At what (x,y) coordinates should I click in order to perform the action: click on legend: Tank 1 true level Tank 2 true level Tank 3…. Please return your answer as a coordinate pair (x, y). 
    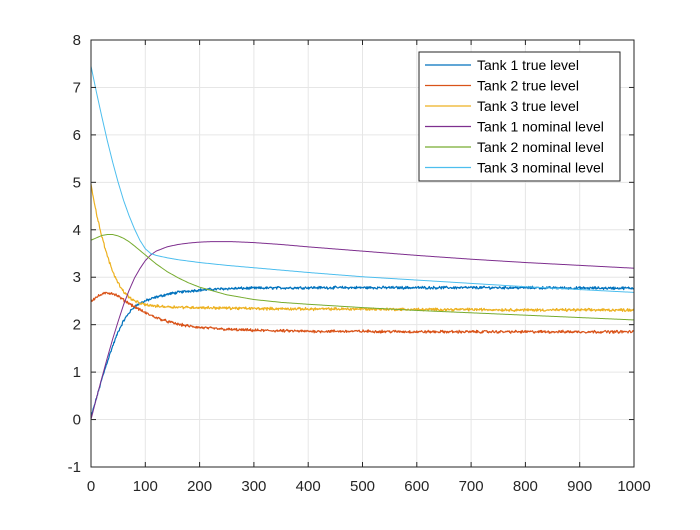
    Looking at the image, I should click on (519, 116).